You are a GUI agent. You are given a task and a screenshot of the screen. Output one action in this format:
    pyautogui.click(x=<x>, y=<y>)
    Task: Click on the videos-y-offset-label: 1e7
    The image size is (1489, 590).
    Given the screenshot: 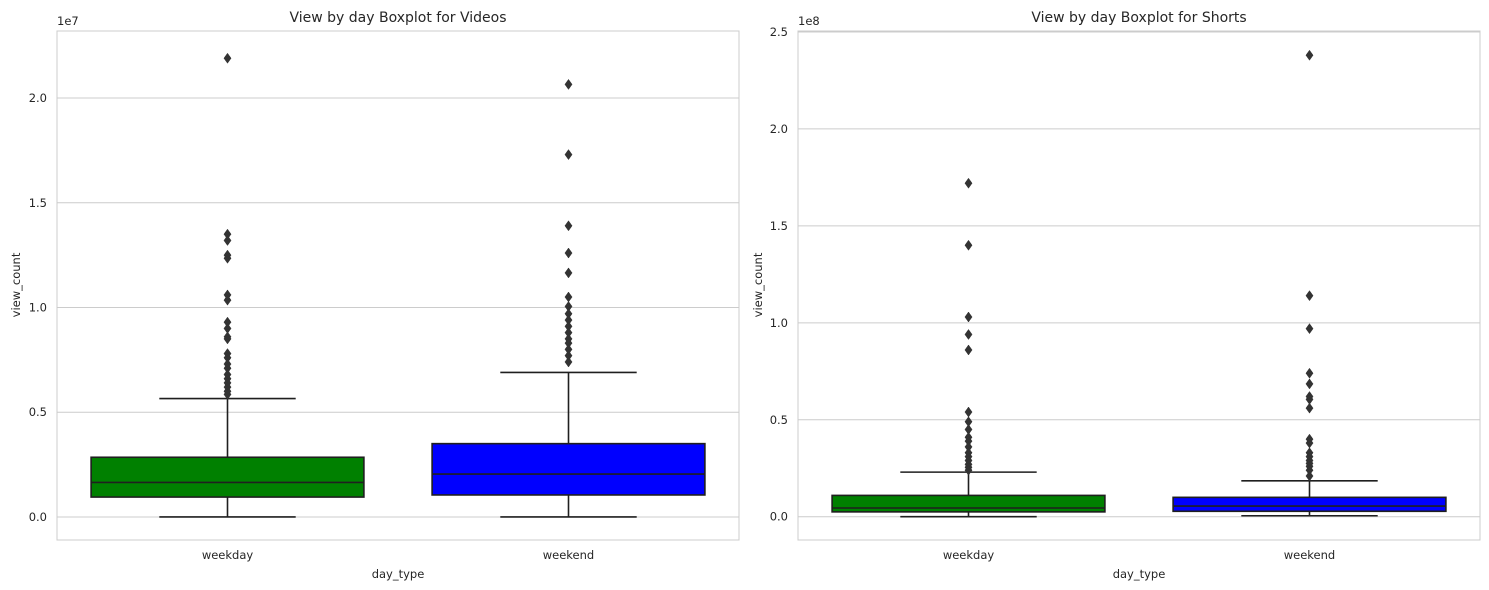 What is the action you would take?
    pyautogui.click(x=68, y=21)
    